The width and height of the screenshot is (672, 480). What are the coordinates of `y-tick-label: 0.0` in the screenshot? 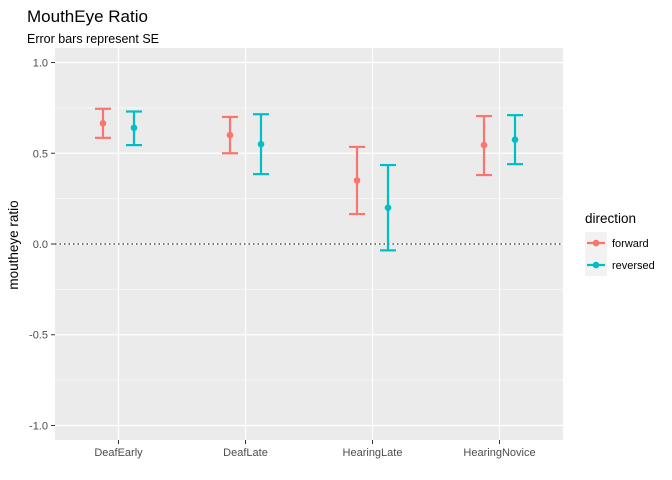 It's located at (40, 245).